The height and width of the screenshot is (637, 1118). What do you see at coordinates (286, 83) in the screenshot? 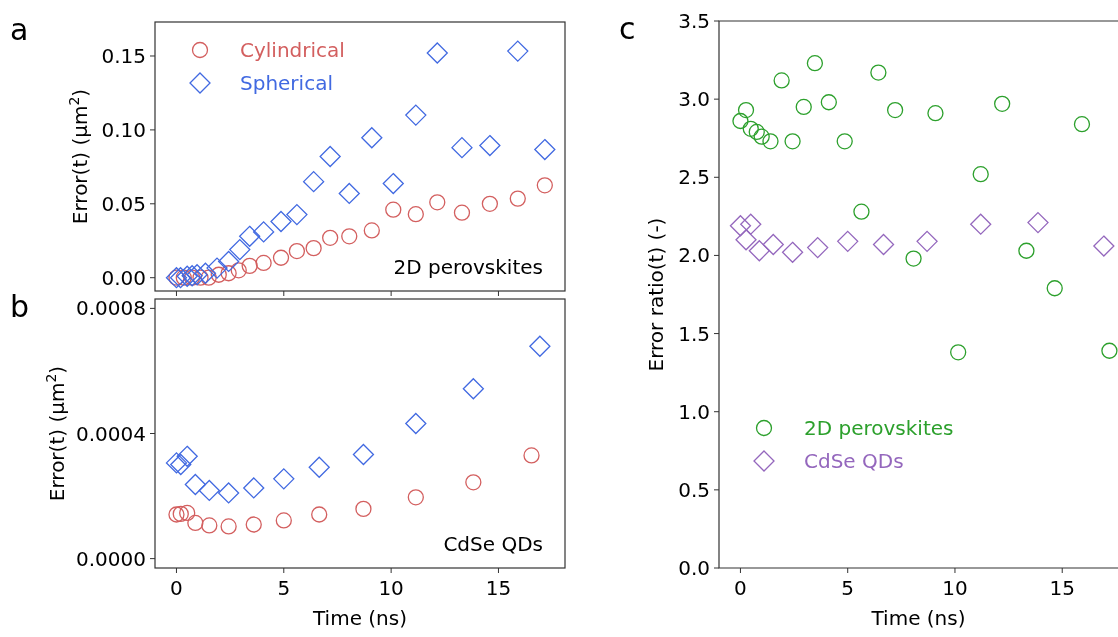
I see `legend-label: Spherical` at bounding box center [286, 83].